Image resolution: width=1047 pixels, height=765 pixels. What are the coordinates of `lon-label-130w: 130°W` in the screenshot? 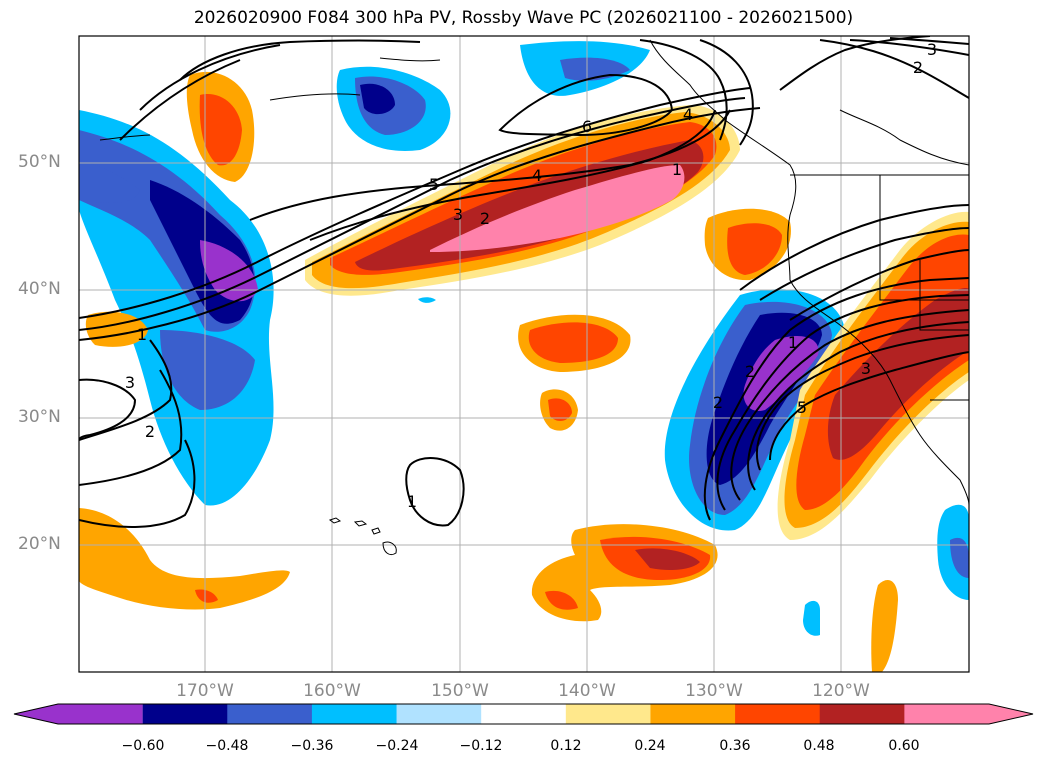 It's located at (714, 691).